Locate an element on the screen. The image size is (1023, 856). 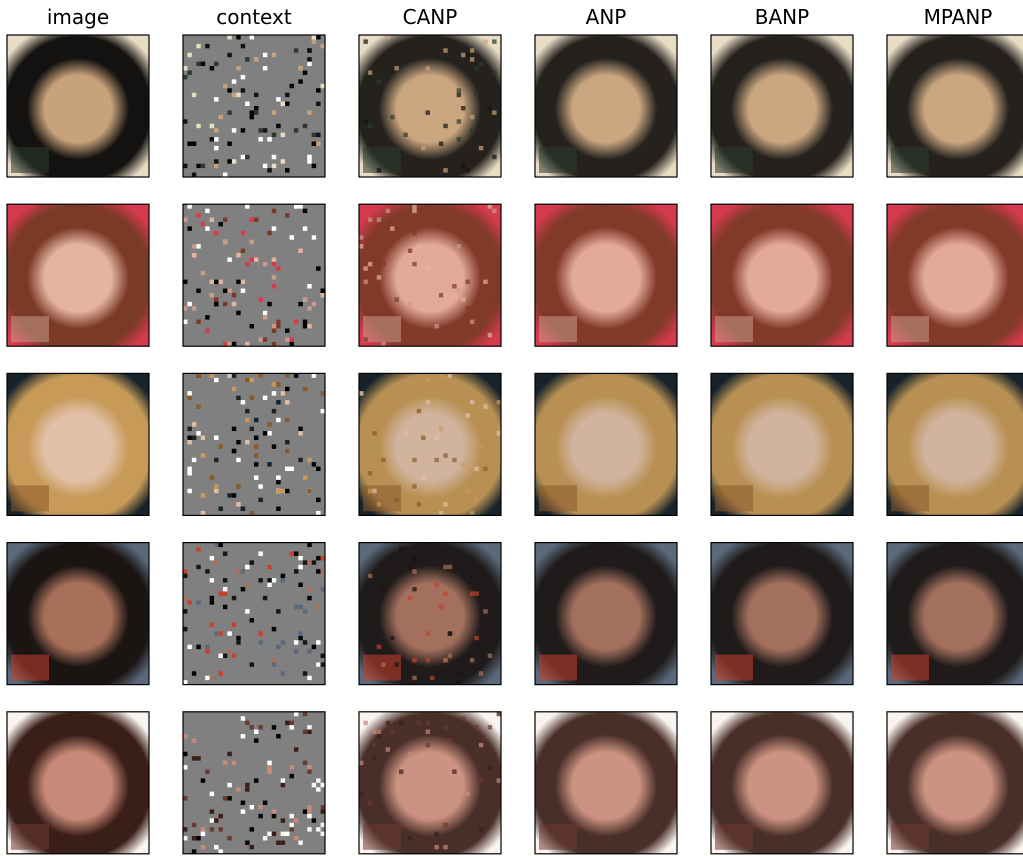
column-title: context is located at coordinates (254, 17).